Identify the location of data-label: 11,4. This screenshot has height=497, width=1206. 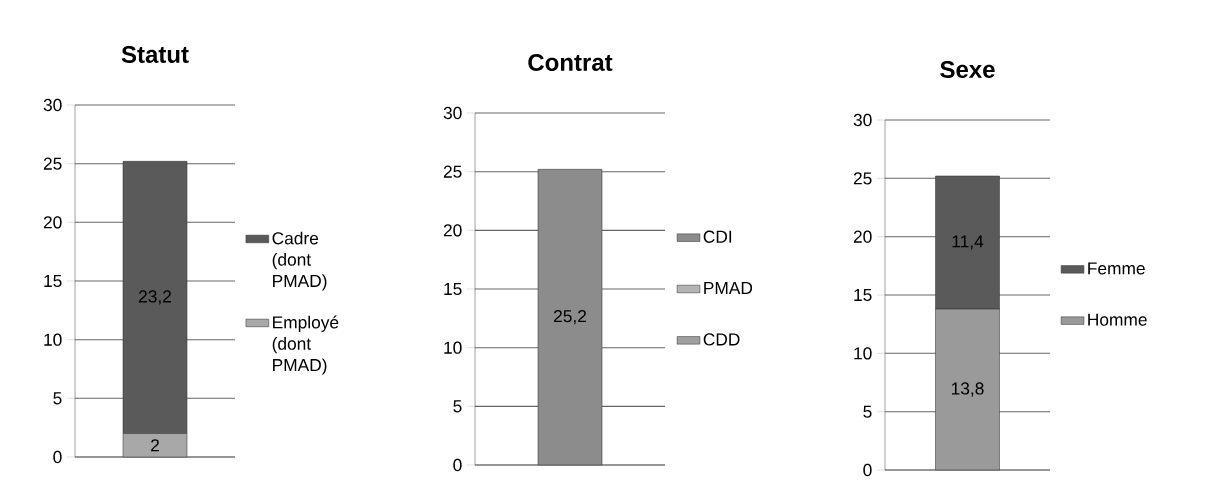
(968, 242).